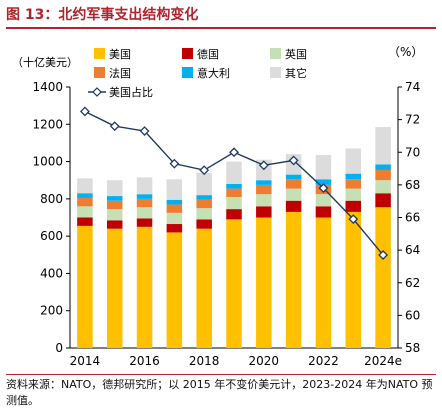 The height and width of the screenshot is (414, 442). I want to click on left-tick-label: 0, so click(59, 348).